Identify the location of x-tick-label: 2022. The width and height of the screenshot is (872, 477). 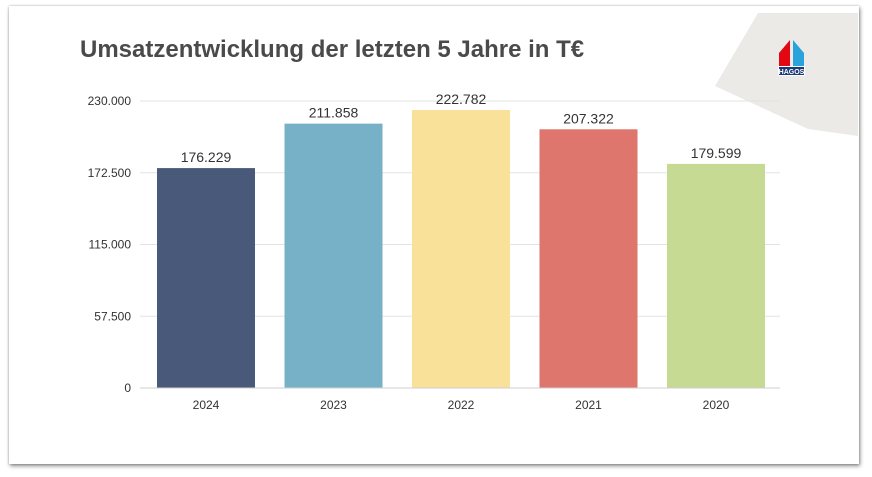
(461, 405).